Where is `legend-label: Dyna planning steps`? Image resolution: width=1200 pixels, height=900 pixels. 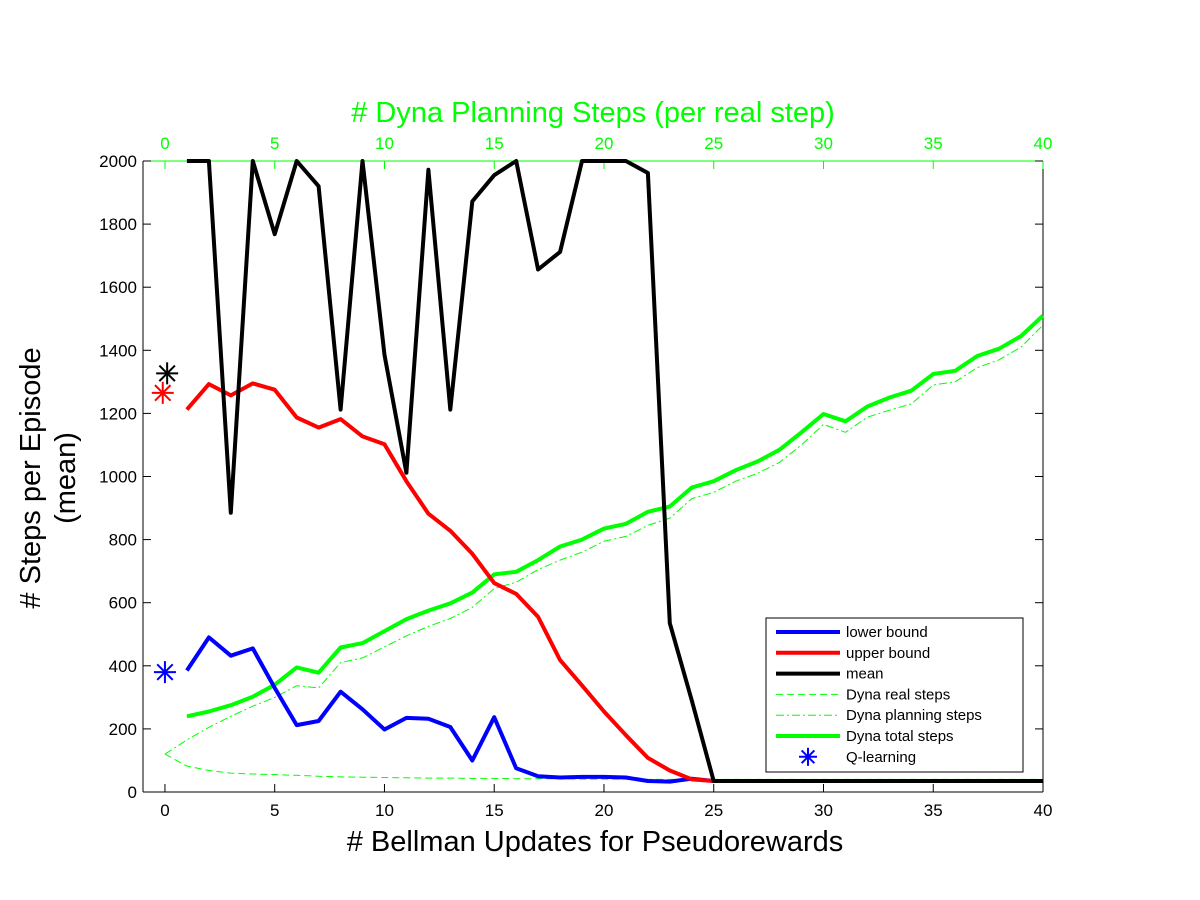 legend-label: Dyna planning steps is located at coordinates (914, 715).